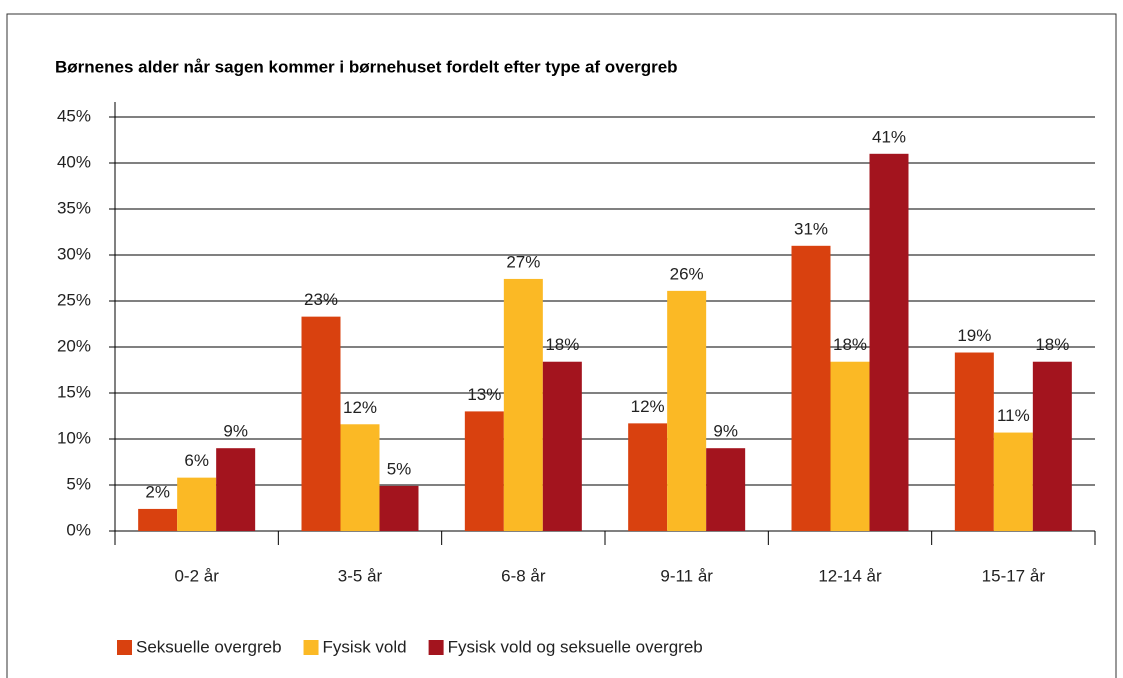 The width and height of the screenshot is (1123, 678). I want to click on y-tick-label: 45%, so click(74, 115).